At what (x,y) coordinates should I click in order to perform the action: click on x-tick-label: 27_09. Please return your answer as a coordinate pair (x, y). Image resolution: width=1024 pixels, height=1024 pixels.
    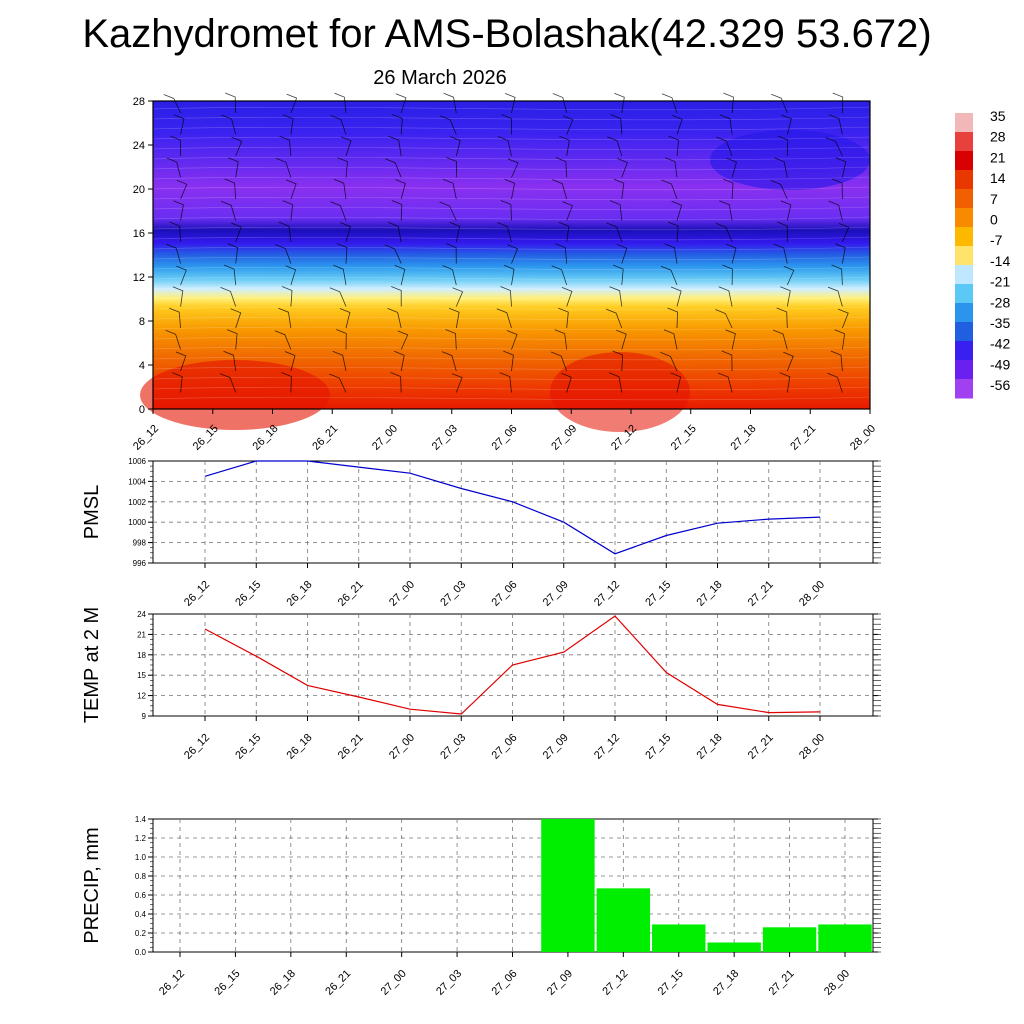
    Looking at the image, I should click on (556, 594).